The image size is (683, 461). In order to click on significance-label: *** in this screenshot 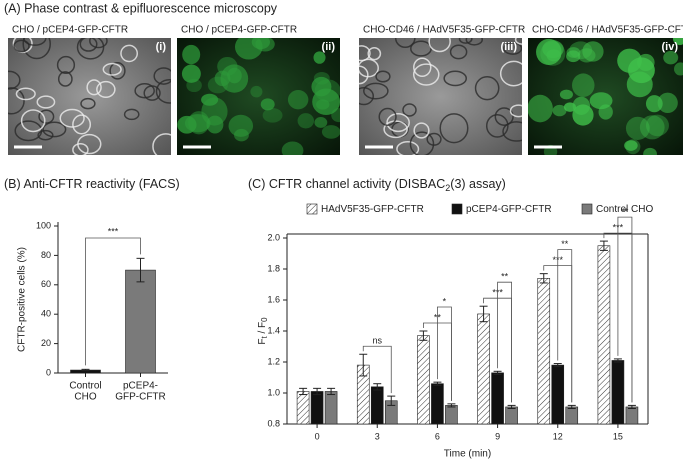, I will do `click(113, 231)`.